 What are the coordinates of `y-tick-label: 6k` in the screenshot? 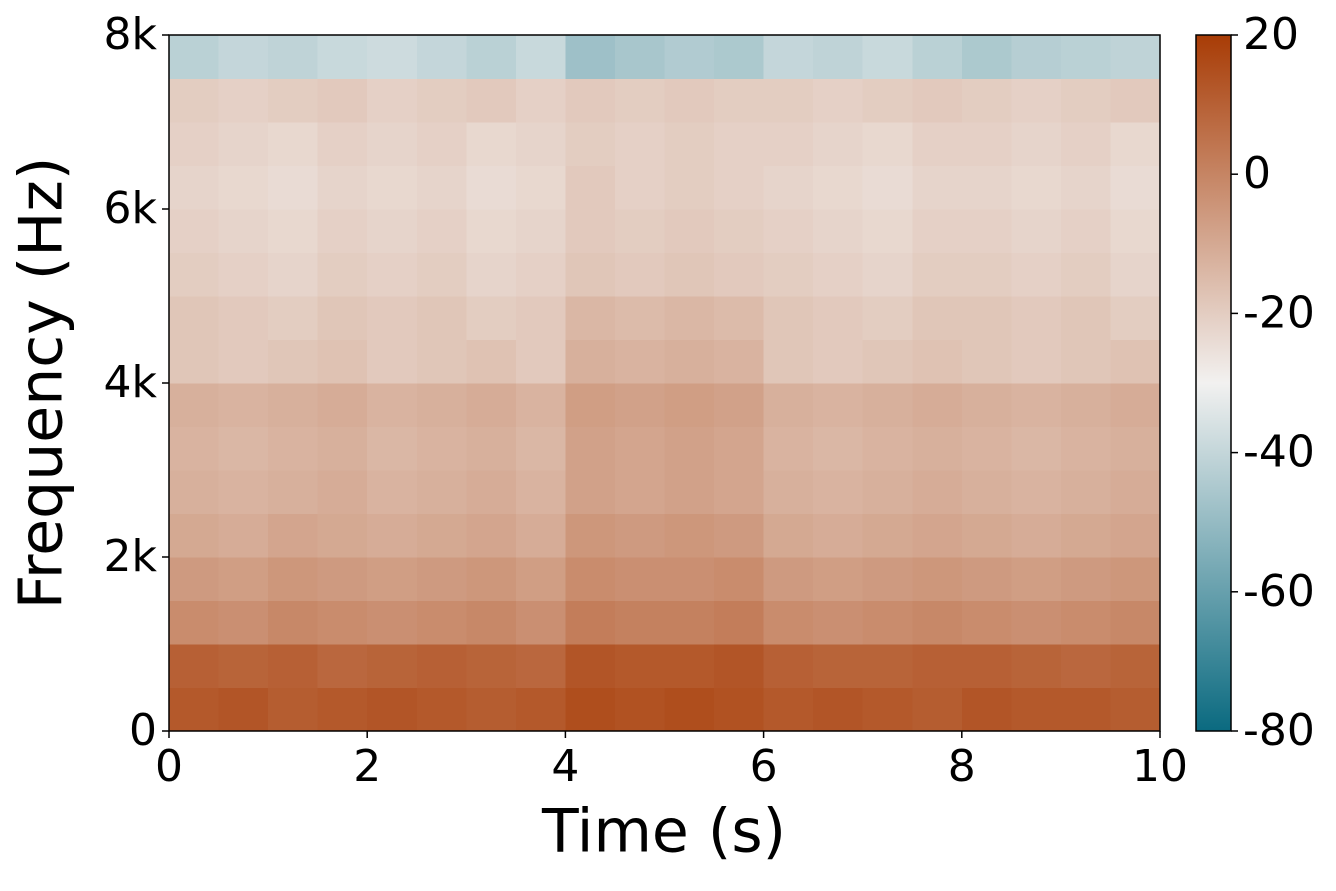 It's located at (131, 208).